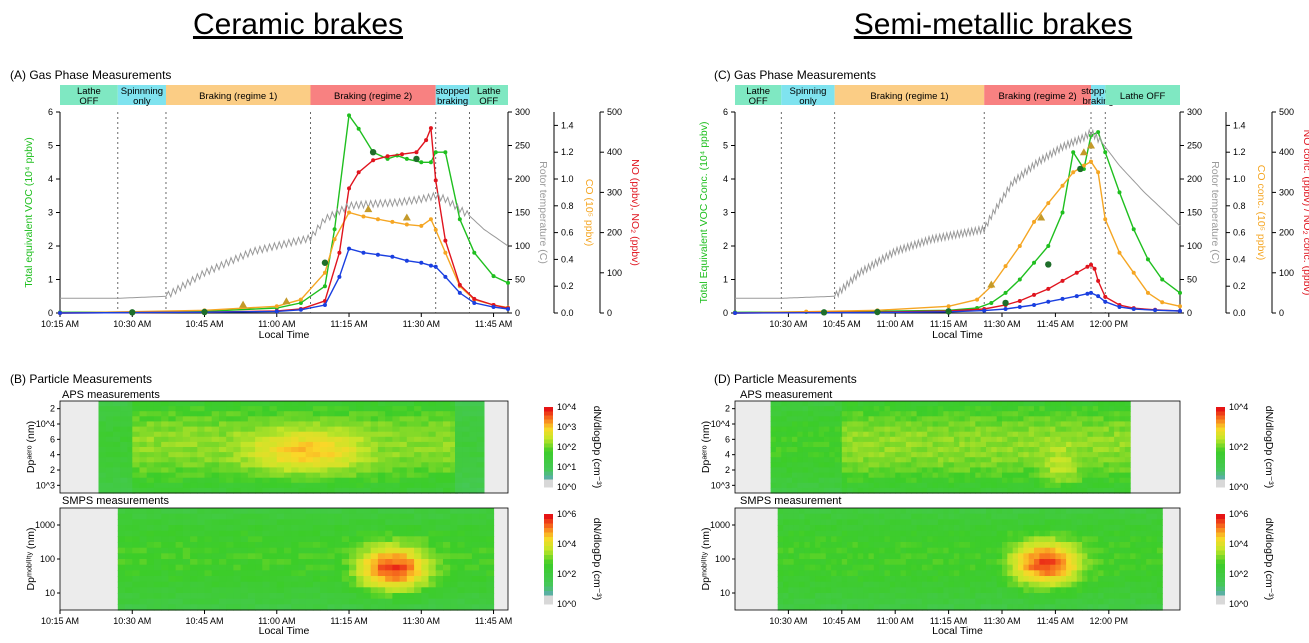 This screenshot has height=643, width=1309. I want to click on voc-point, so click(1147, 259).